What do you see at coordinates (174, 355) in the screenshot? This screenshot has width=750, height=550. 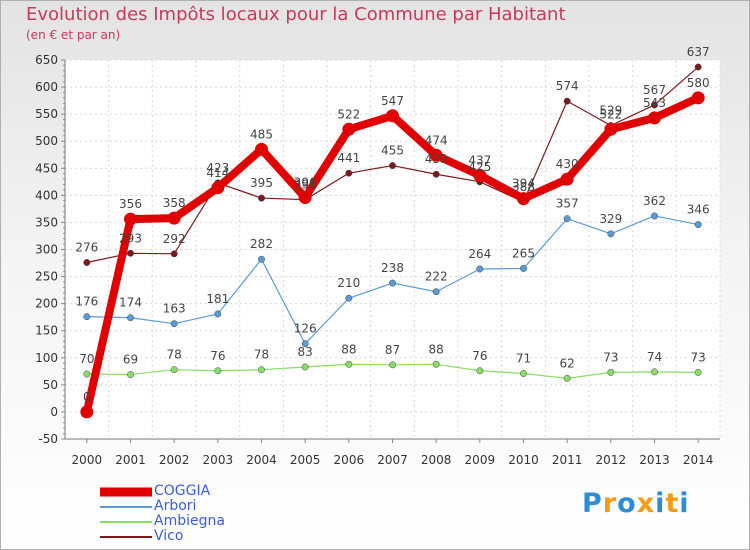 I see `data-label-ambiegna: 78` at bounding box center [174, 355].